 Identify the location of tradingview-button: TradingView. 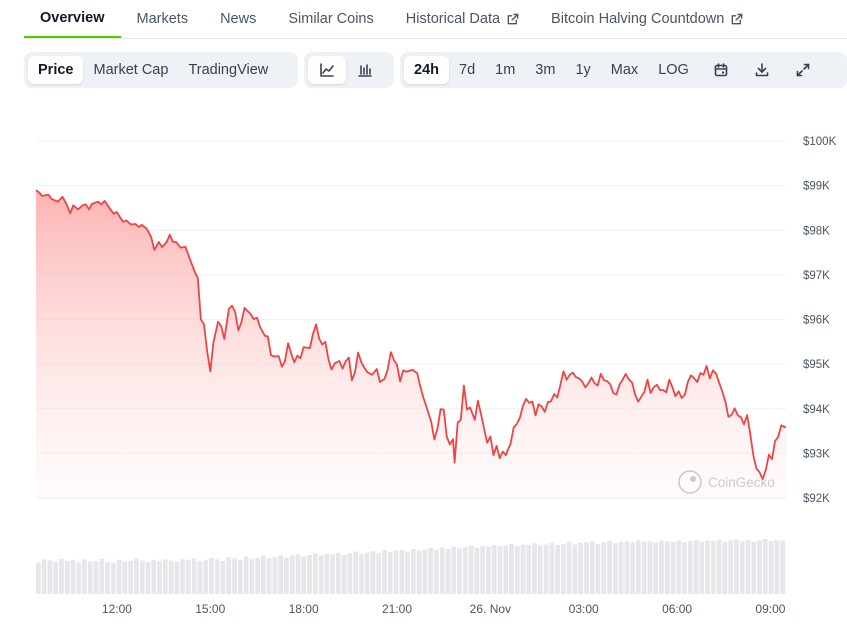
(228, 70).